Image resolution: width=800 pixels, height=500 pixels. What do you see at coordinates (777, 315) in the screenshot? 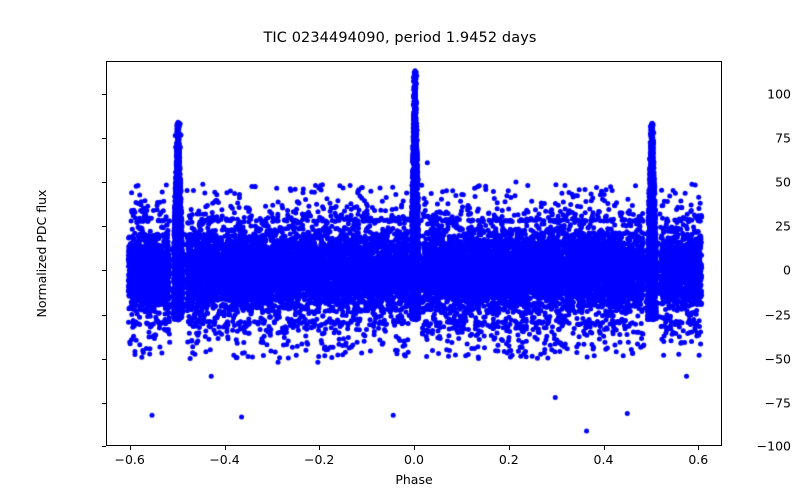
I see `y-tick-label: −25` at bounding box center [777, 315].